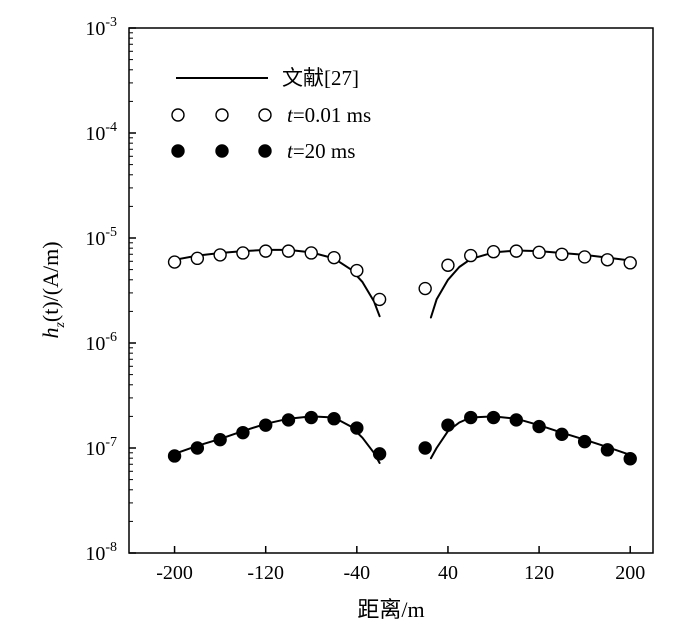 This screenshot has height=630, width=700. I want to click on y-tick-label: 10⁻⁶, so click(101, 342).